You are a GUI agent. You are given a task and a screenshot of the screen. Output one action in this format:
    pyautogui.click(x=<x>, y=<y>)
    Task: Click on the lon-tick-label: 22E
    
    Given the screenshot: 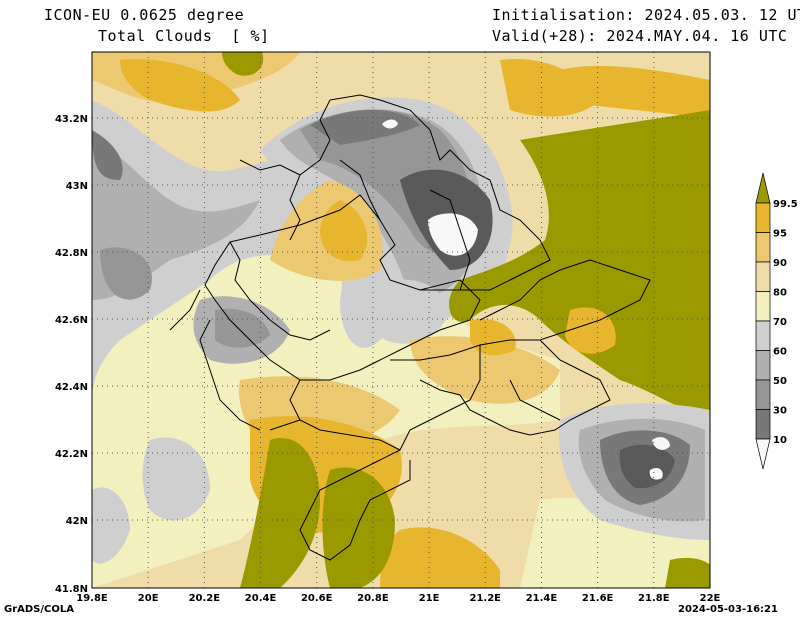 What is the action you would take?
    pyautogui.click(x=710, y=598)
    